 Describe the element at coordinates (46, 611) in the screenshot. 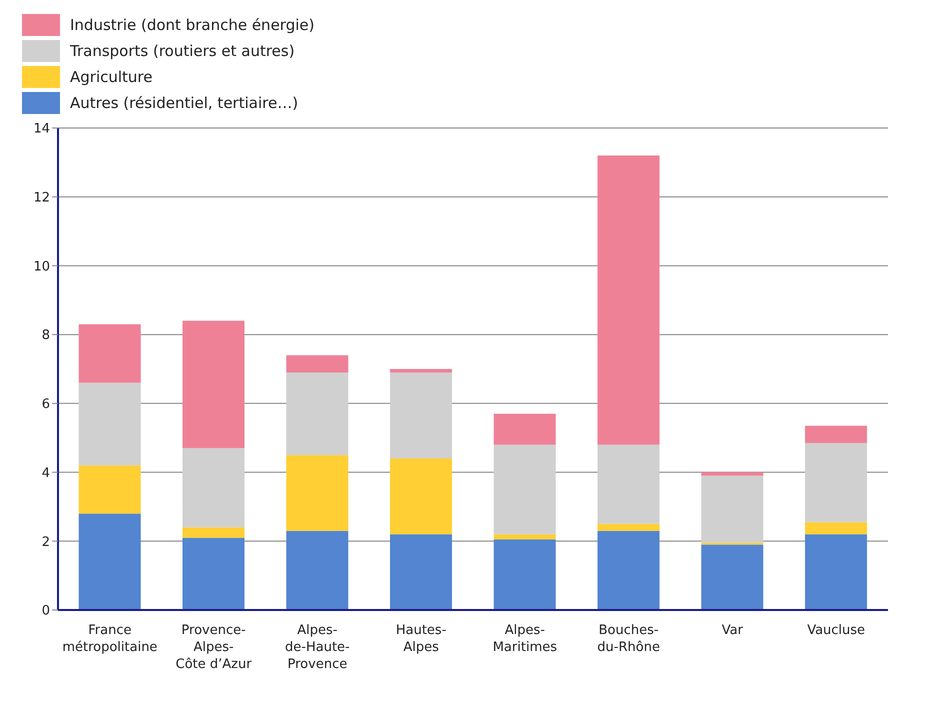

I see `y-tick-label: 0` at that location.